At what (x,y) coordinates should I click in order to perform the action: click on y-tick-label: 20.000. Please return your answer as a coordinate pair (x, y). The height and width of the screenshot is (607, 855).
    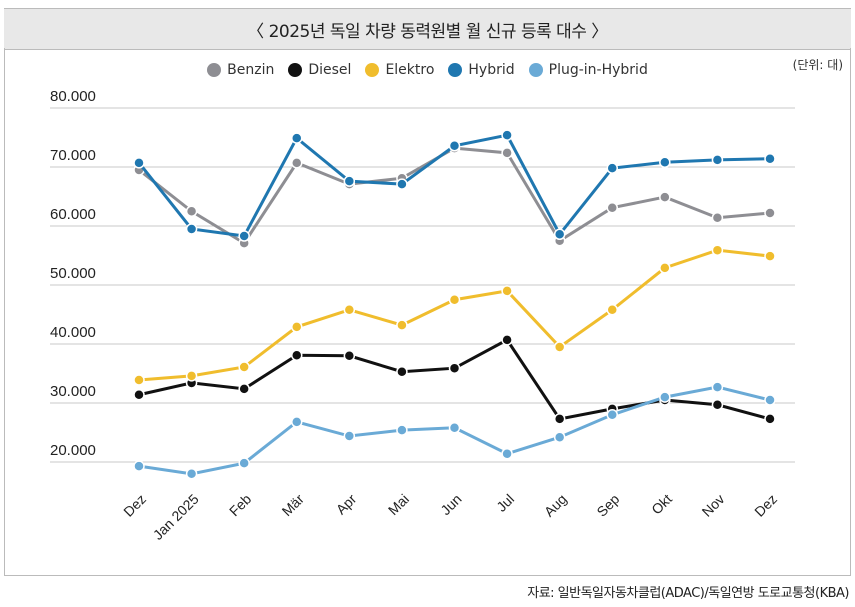
    Looking at the image, I should click on (73, 450).